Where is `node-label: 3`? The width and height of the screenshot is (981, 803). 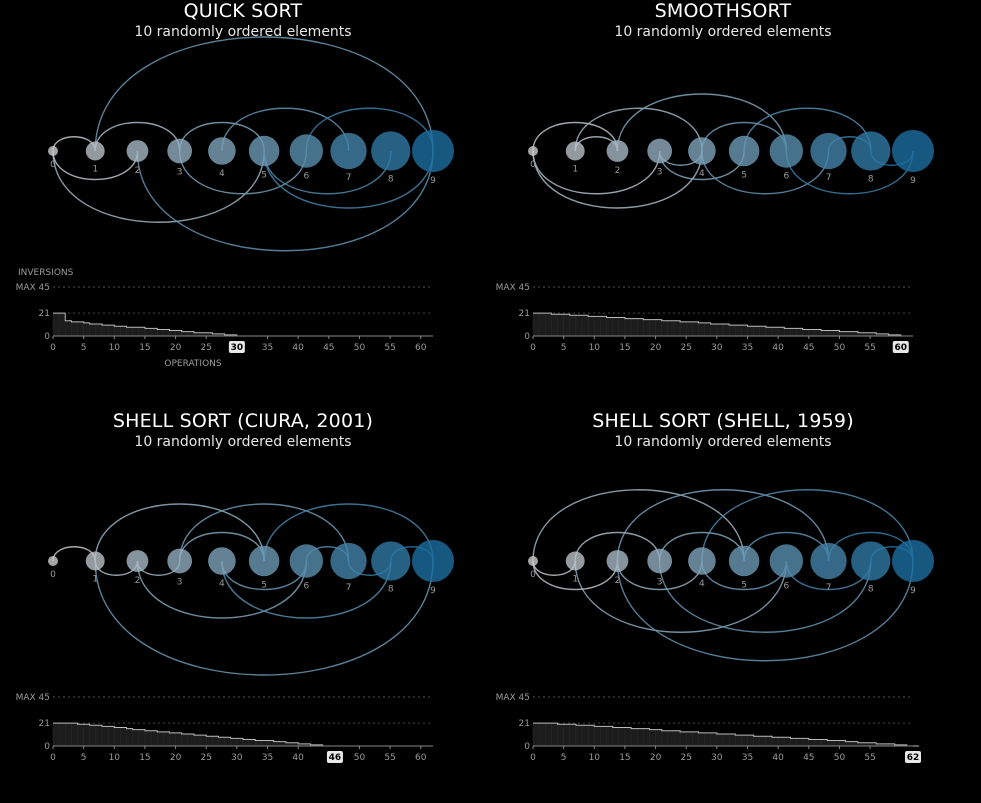
node-label: 3 is located at coordinates (660, 172).